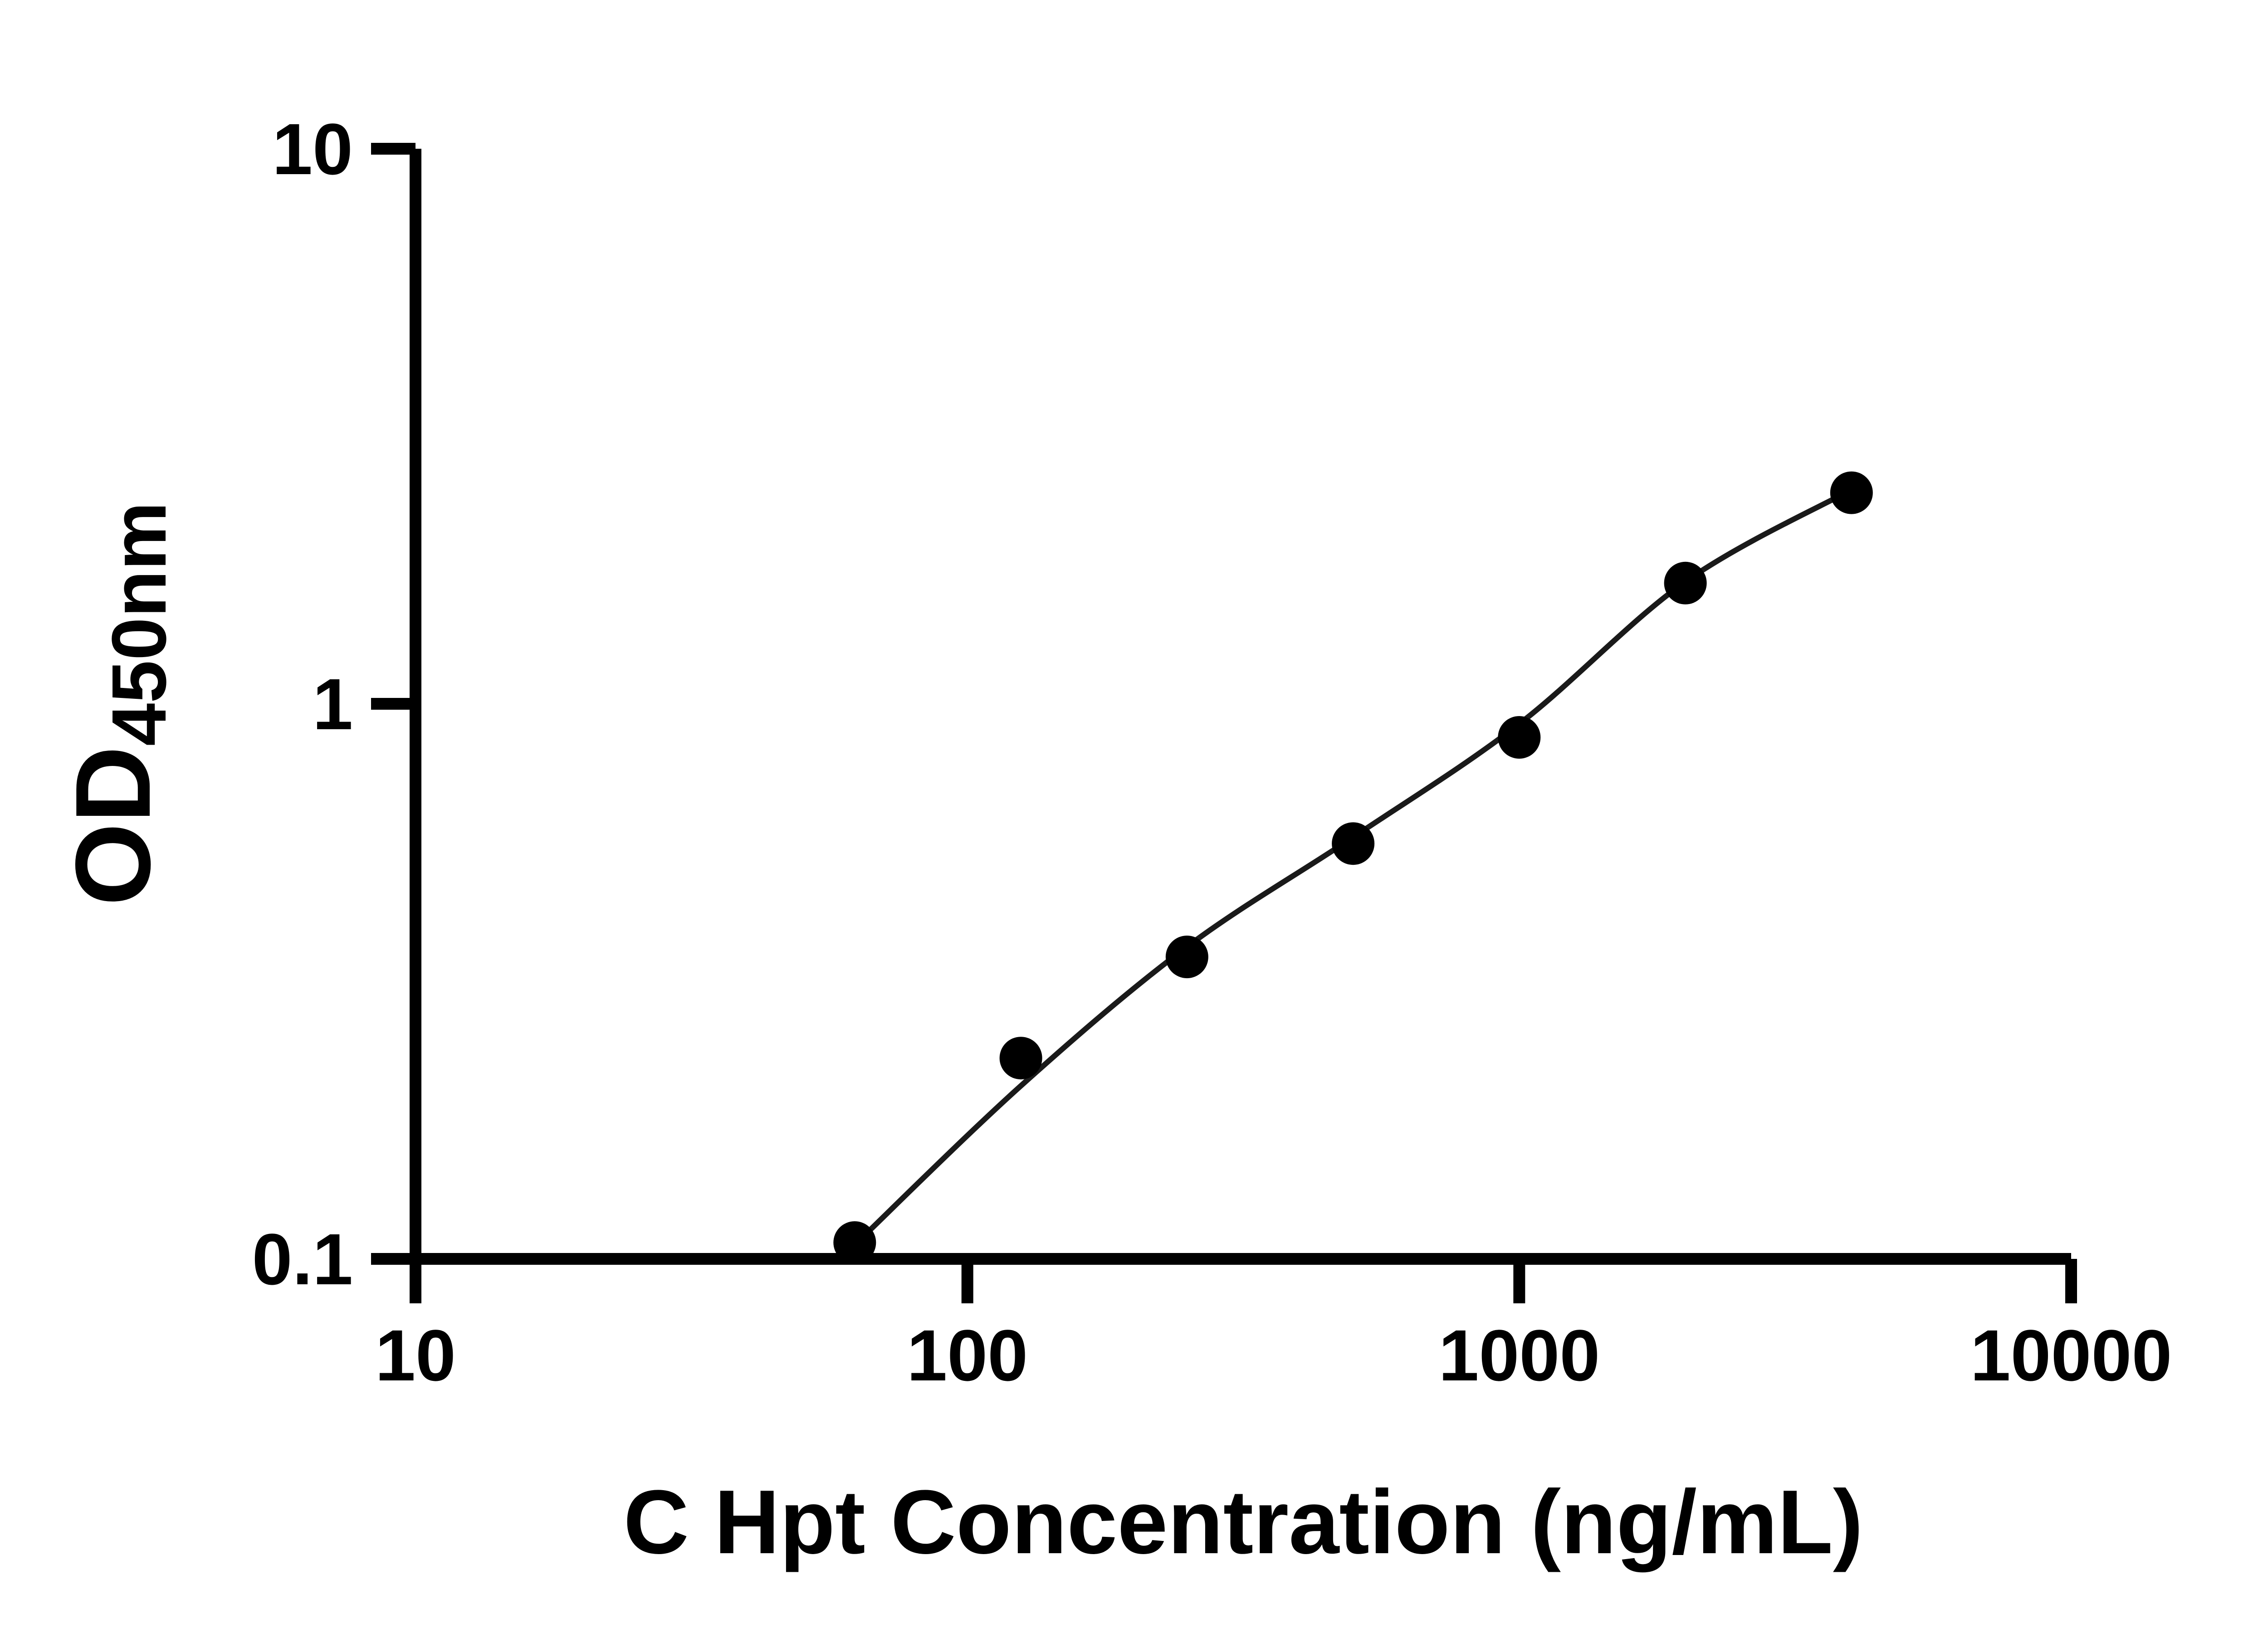 This screenshot has height=1638, width=2268. Describe the element at coordinates (1519, 1355) in the screenshot. I see `x-tick-label: 1000` at that location.